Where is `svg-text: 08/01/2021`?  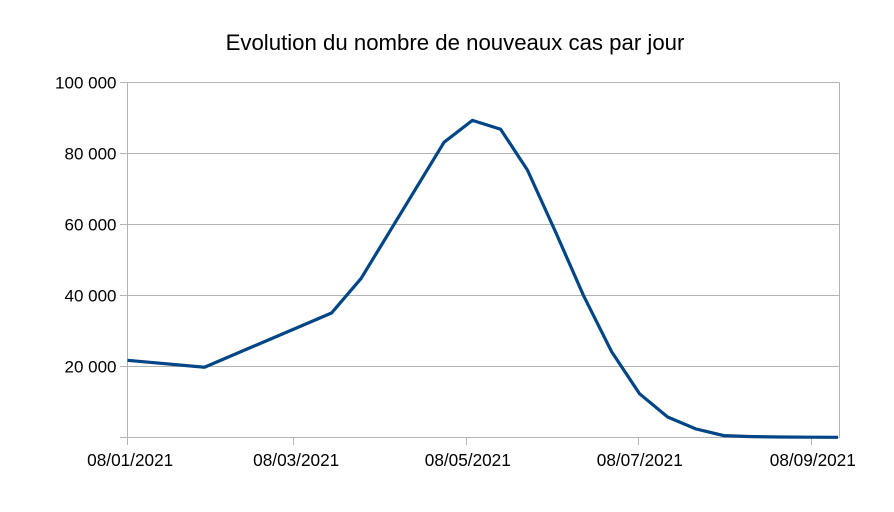
svg-text: 08/01/2021 is located at coordinates (130, 460).